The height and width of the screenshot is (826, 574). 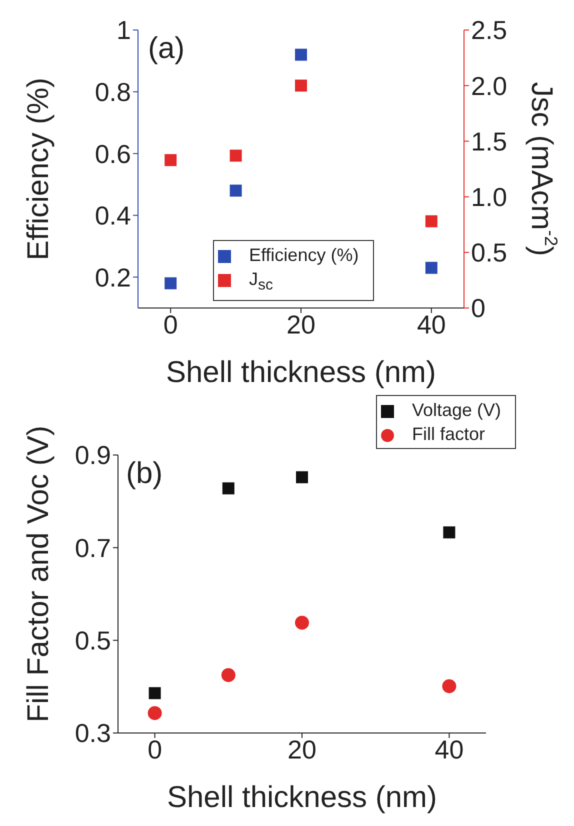 I want to click on y-tick-label: 0.2, so click(x=112, y=277).